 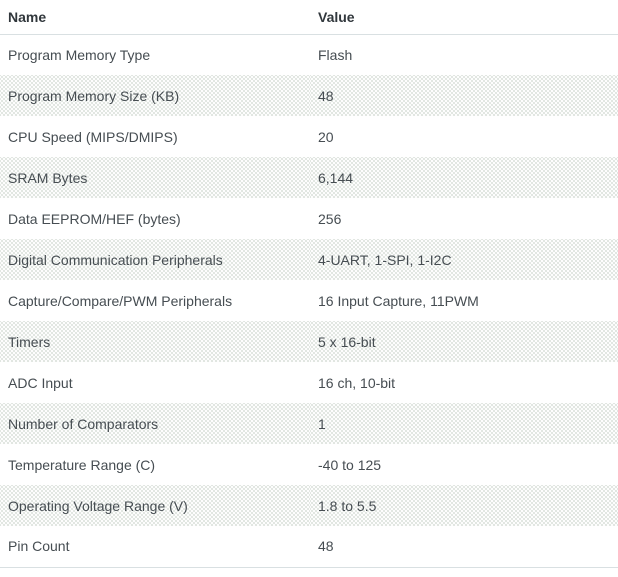 I want to click on spec-name-cell: ADC Input, so click(x=40, y=382).